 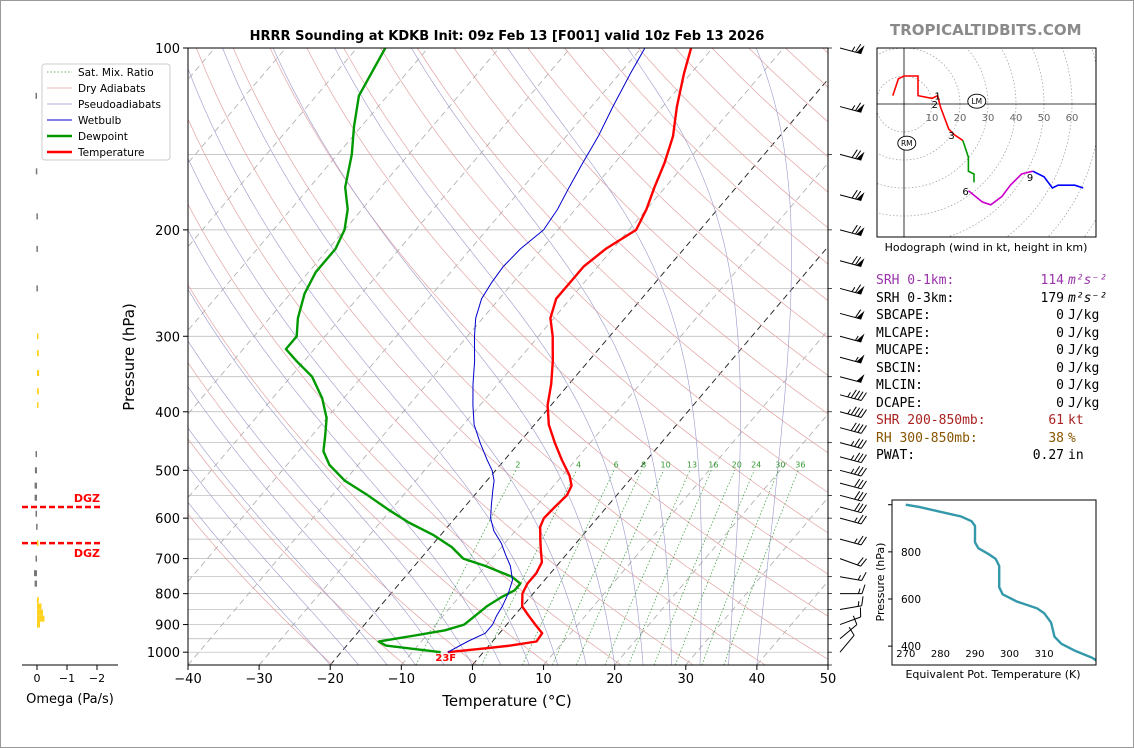 I want to click on mixing-ratio-label: 20, so click(x=737, y=464).